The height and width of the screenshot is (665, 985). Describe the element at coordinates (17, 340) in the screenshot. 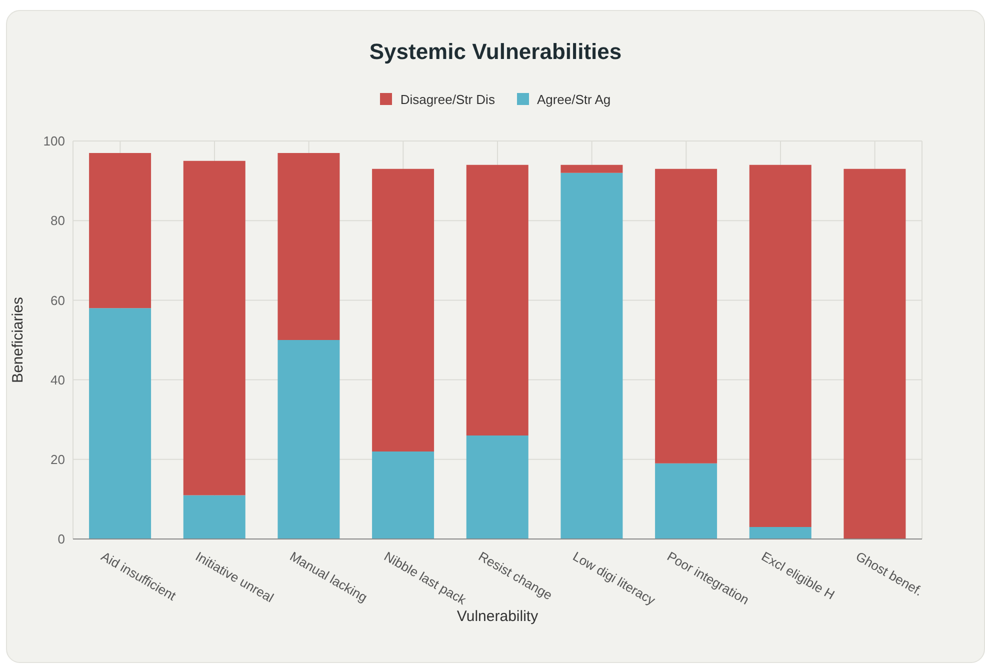

I see `y-axis-title: Beneficiaries` at that location.